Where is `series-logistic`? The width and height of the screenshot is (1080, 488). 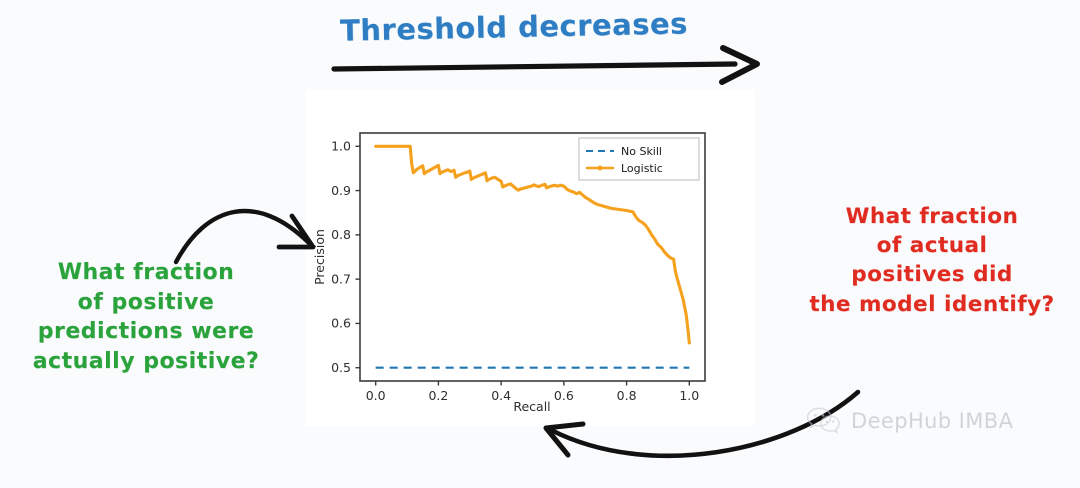 series-logistic is located at coordinates (532, 244).